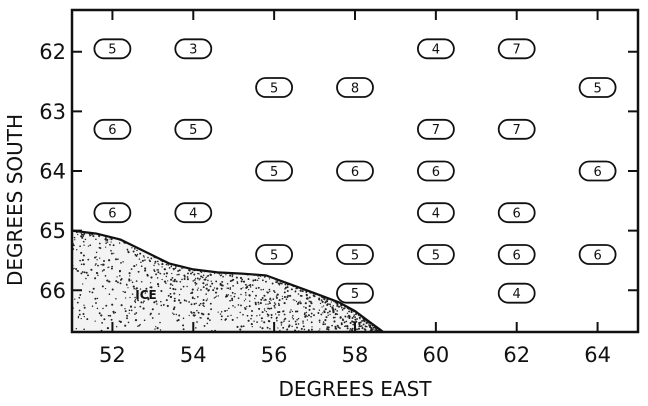  What do you see at coordinates (356, 389) in the screenshot?
I see `x-axis-title: DEGREES EAST` at bounding box center [356, 389].